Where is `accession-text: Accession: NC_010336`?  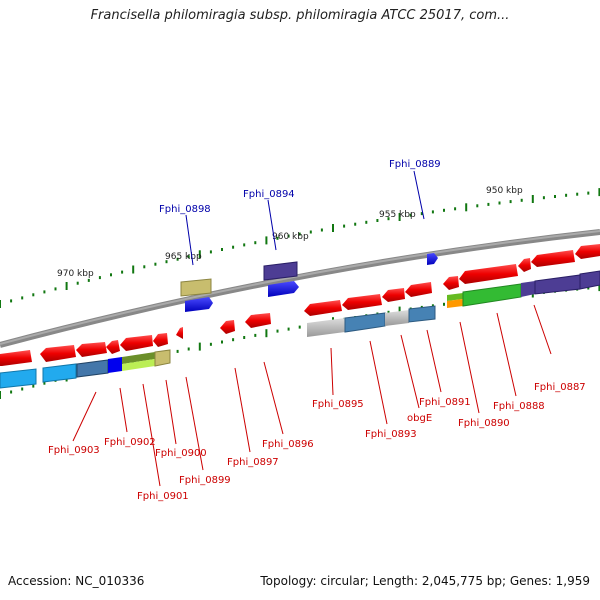 accession-text: Accession: NC_010336 is located at coordinates (76, 581).